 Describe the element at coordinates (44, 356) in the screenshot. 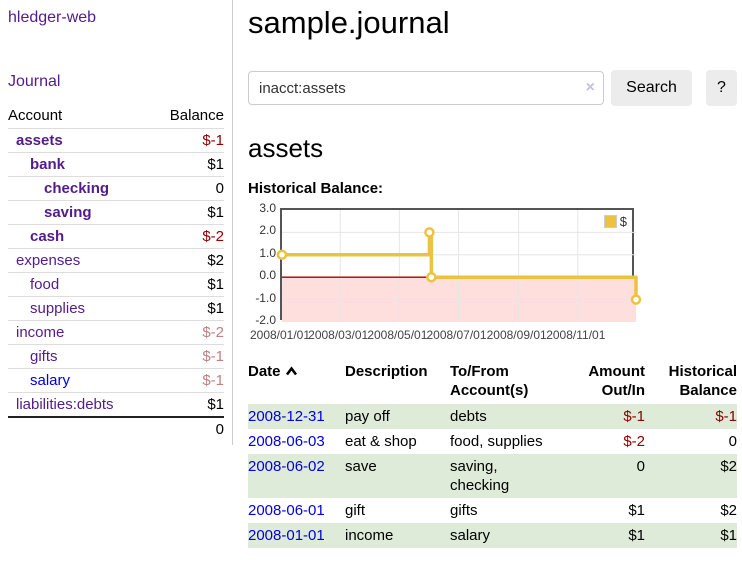

I see `account-link-gifts: gifts` at that location.